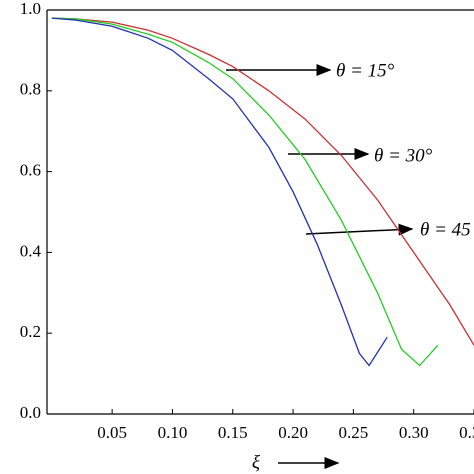  I want to click on annotation: θ = 45, so click(445, 229).